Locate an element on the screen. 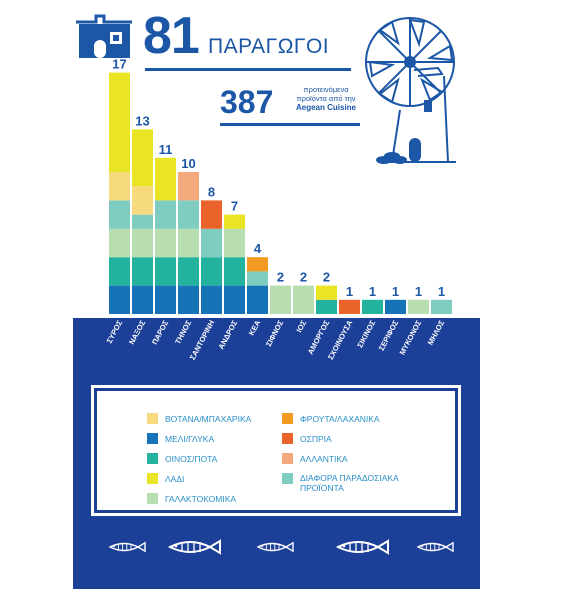  category-label: ΣΙΦΝΟΣ is located at coordinates (275, 333).